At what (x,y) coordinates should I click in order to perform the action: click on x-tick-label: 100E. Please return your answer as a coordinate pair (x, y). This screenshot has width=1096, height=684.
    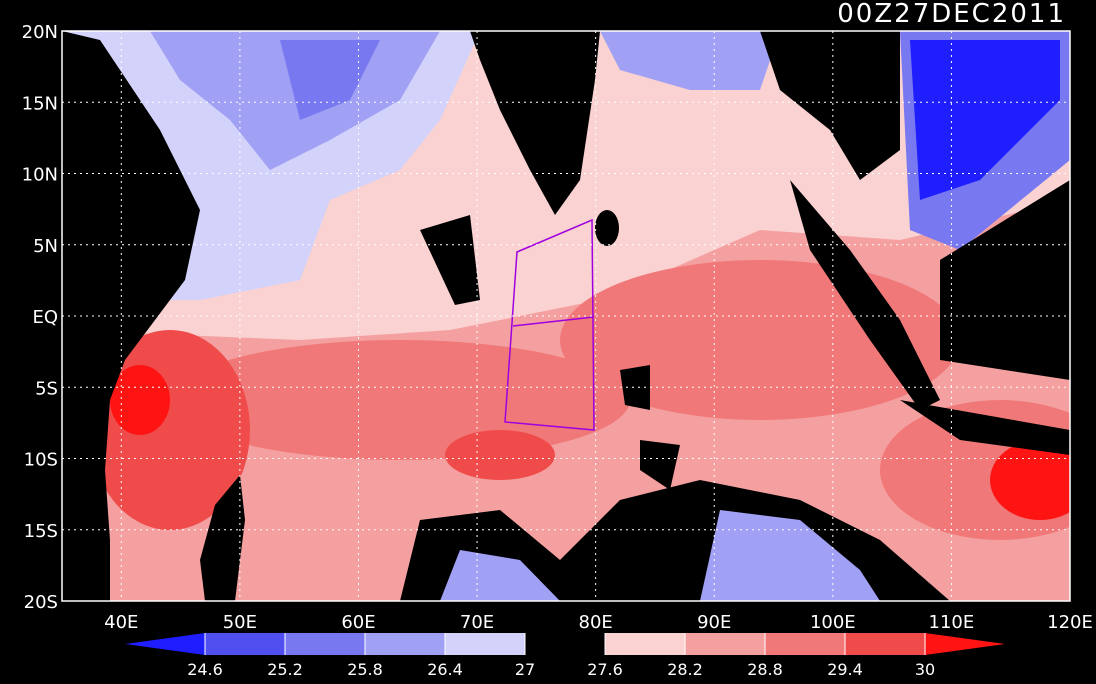
    Looking at the image, I should click on (833, 622).